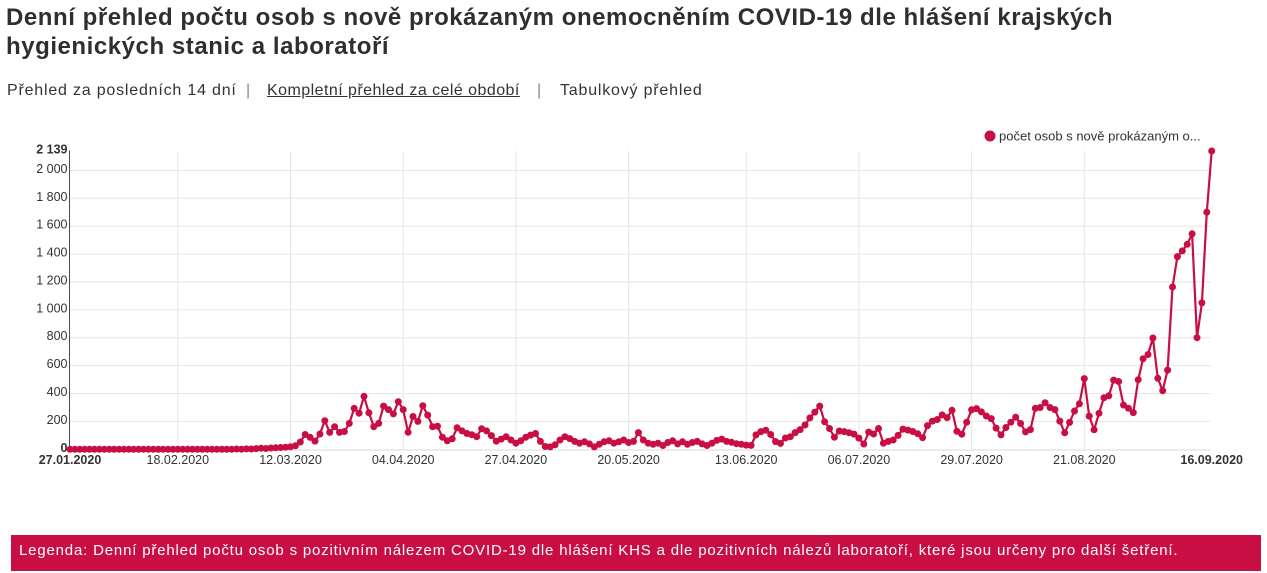  I want to click on svg-text: 16.09.2020, so click(1211, 460).